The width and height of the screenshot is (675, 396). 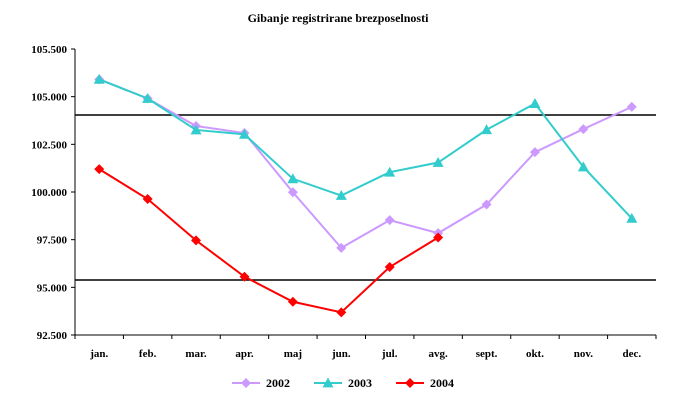 I want to click on x-tick-label: jun., so click(x=341, y=354).